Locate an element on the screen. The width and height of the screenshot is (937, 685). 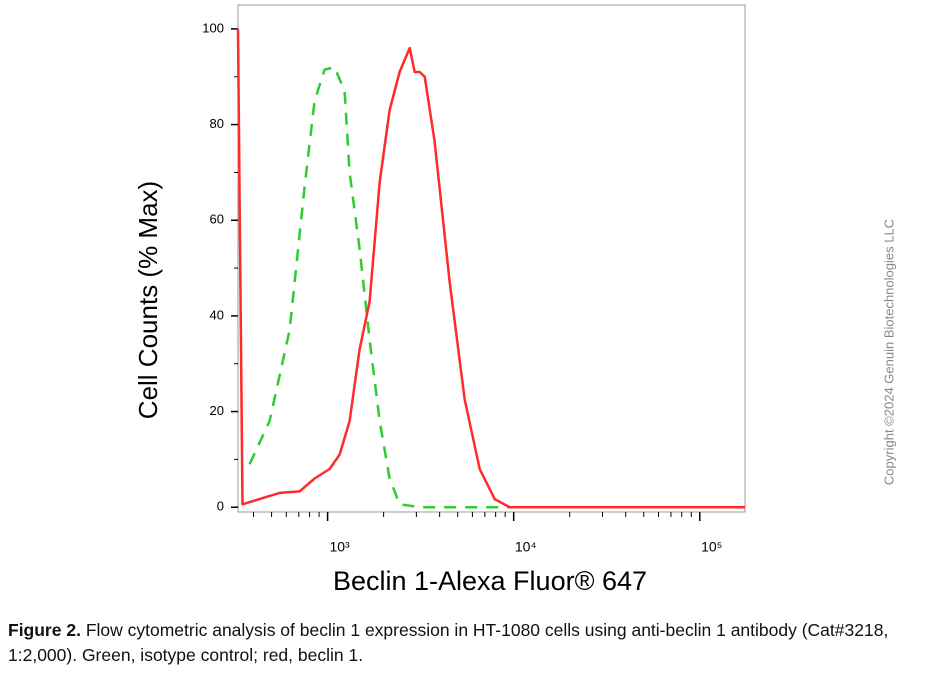
caption-lead: Figure 2. is located at coordinates (44, 630).